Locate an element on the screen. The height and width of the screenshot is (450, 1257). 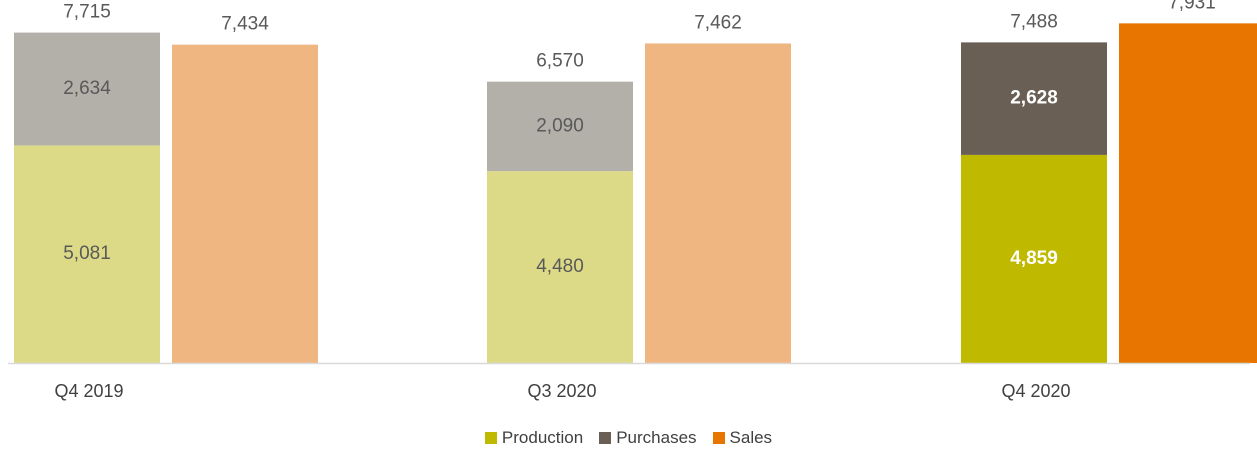
legend-label-production: Production is located at coordinates (542, 437).